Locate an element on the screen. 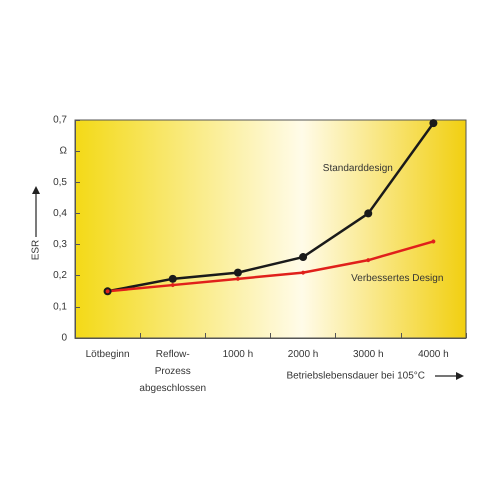 The width and height of the screenshot is (490, 486). y-tick-label: 0,4 is located at coordinates (60, 213).